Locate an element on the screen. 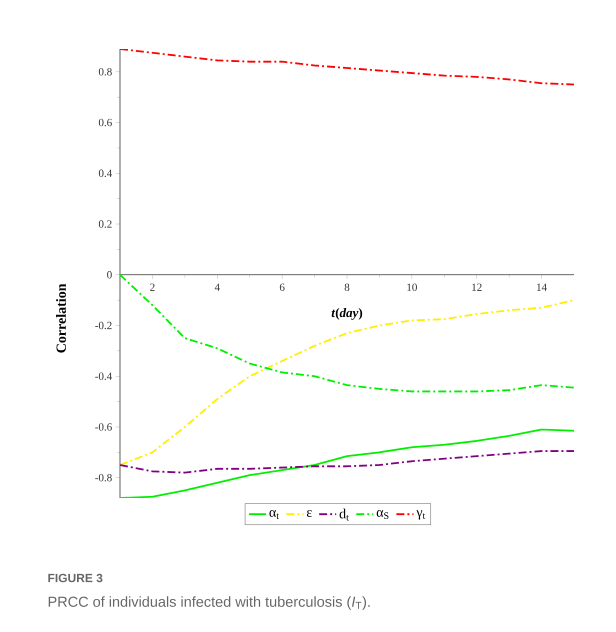  y-tick-label: -0.8 is located at coordinates (103, 478).